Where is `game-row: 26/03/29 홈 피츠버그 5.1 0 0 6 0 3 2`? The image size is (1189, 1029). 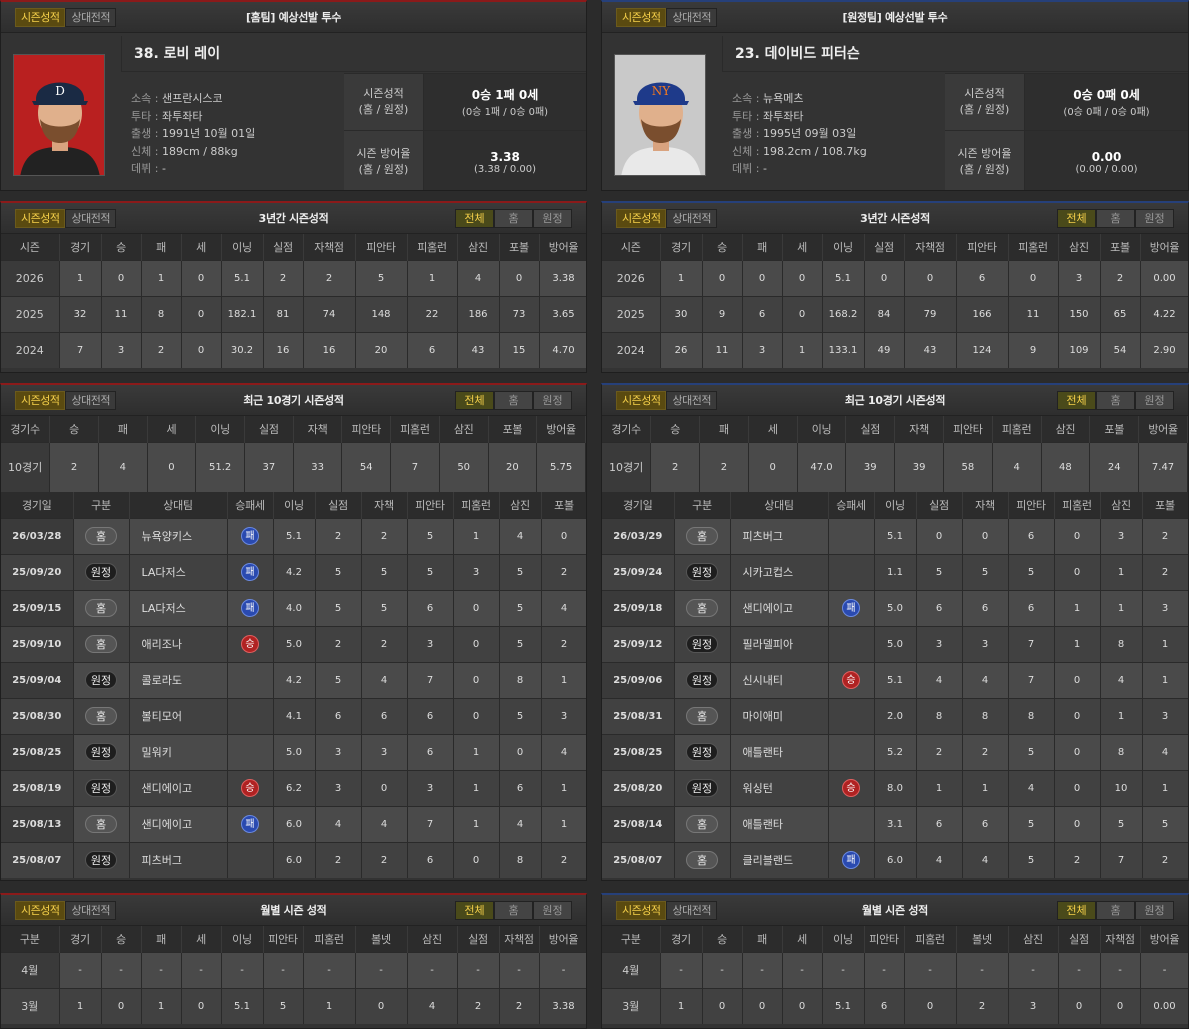 game-row: 26/03/29 홈 피츠버그 5.1 0 0 6 0 3 2 is located at coordinates (895, 535).